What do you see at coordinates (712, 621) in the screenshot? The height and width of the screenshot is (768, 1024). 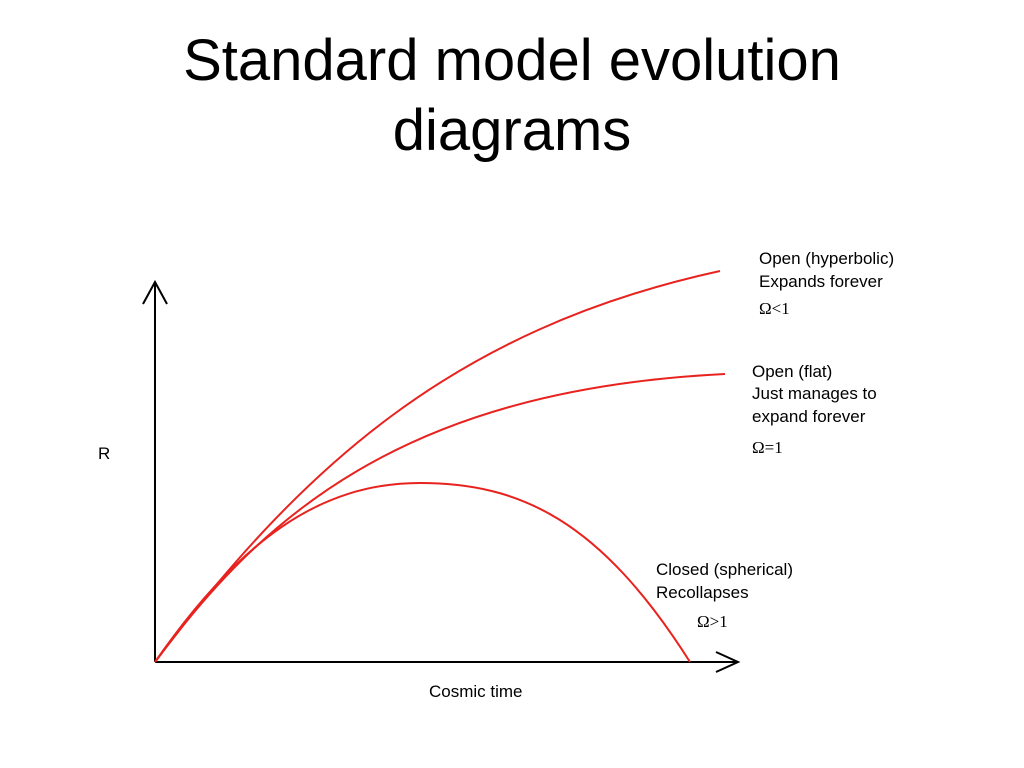 I see `closed-omega: Ω>1` at bounding box center [712, 621].